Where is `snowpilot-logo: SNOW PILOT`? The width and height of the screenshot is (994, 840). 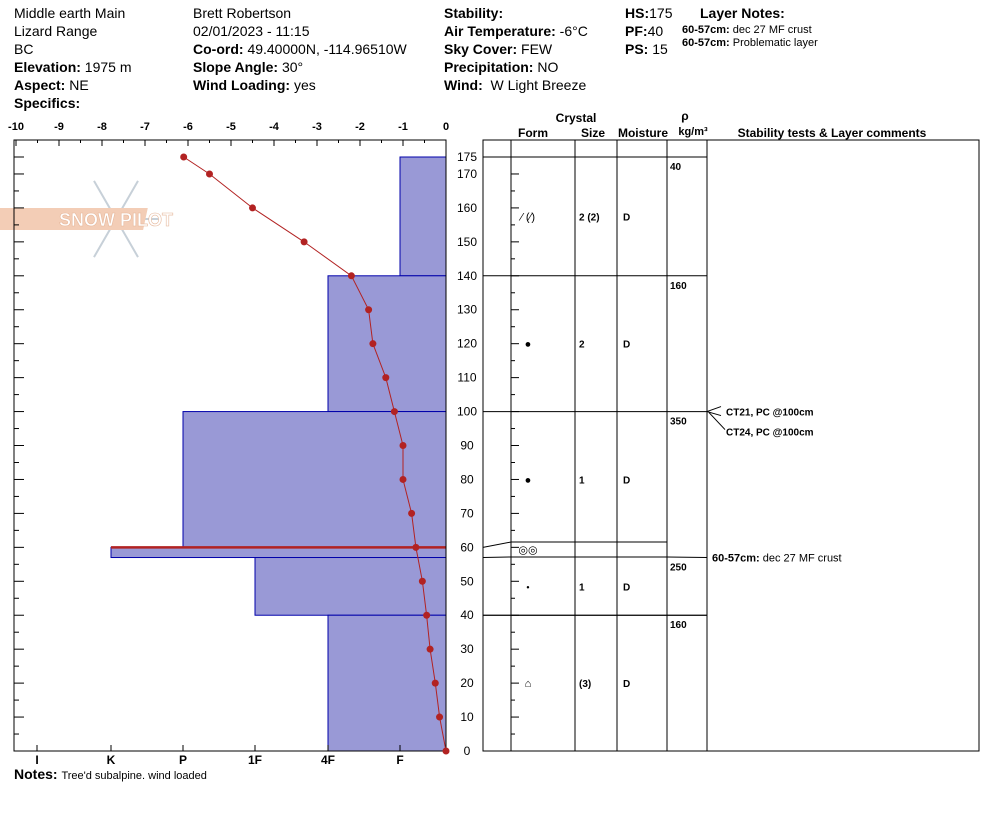 snowpilot-logo: SNOW PILOT is located at coordinates (86, 219).